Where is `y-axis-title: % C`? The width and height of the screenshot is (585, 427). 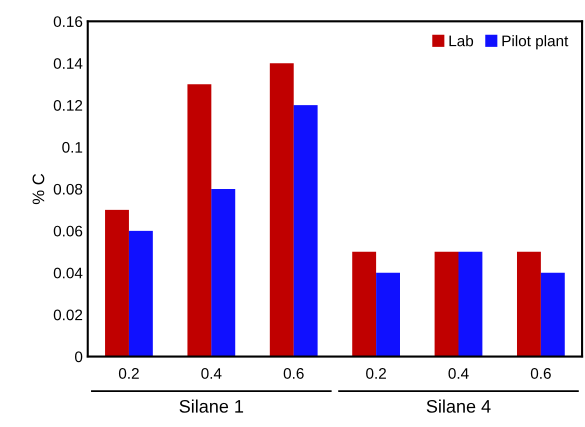
y-axis-title: % C is located at coordinates (38, 189).